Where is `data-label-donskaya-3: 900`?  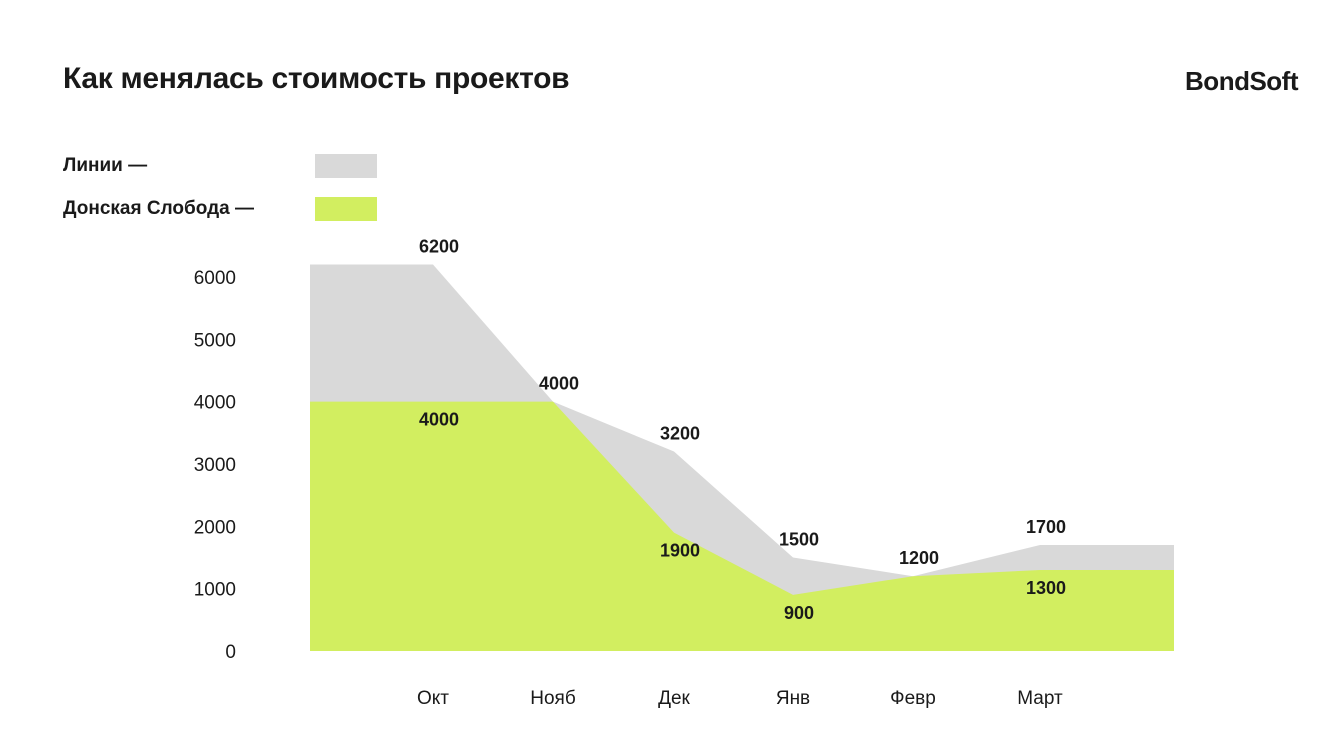 data-label-donskaya-3: 900 is located at coordinates (799, 613).